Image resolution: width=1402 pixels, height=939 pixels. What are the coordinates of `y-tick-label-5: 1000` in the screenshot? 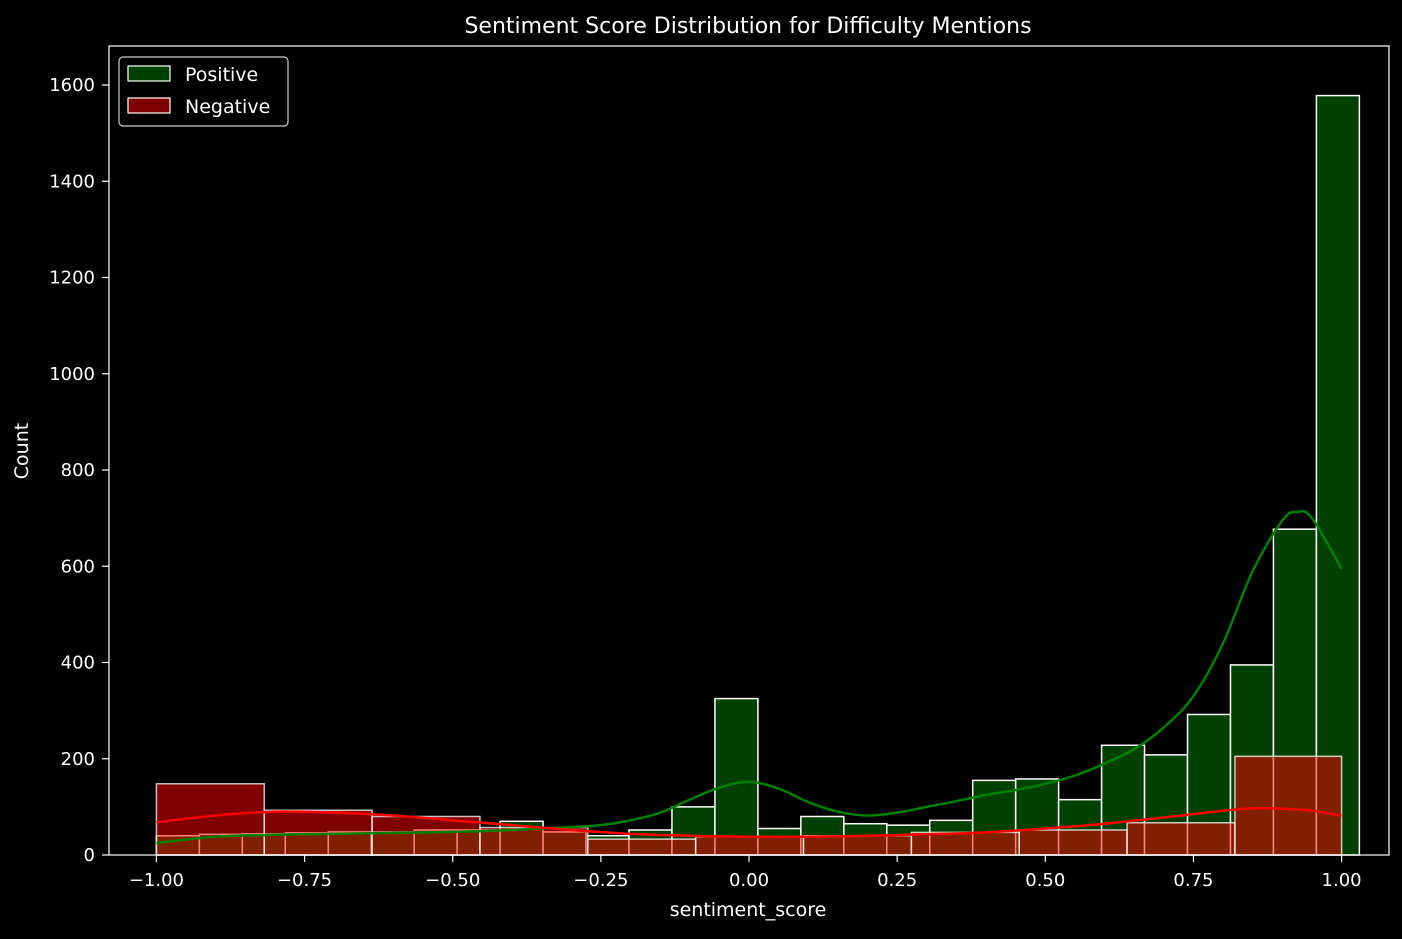 It's located at (72, 374).